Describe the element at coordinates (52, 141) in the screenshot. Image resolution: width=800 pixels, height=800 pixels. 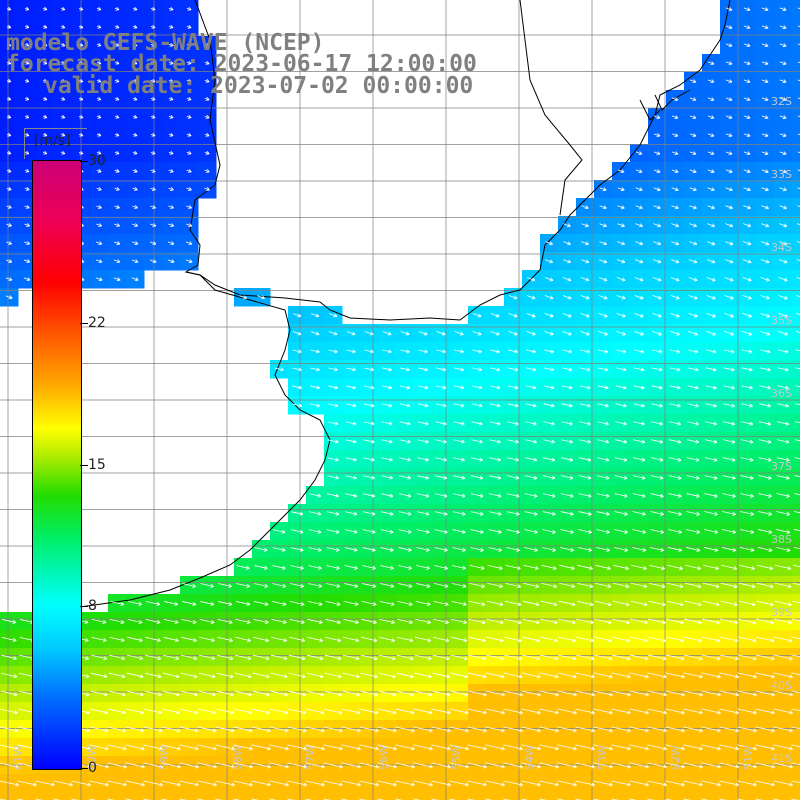
I see `colorbar-units: [m/s]` at that location.